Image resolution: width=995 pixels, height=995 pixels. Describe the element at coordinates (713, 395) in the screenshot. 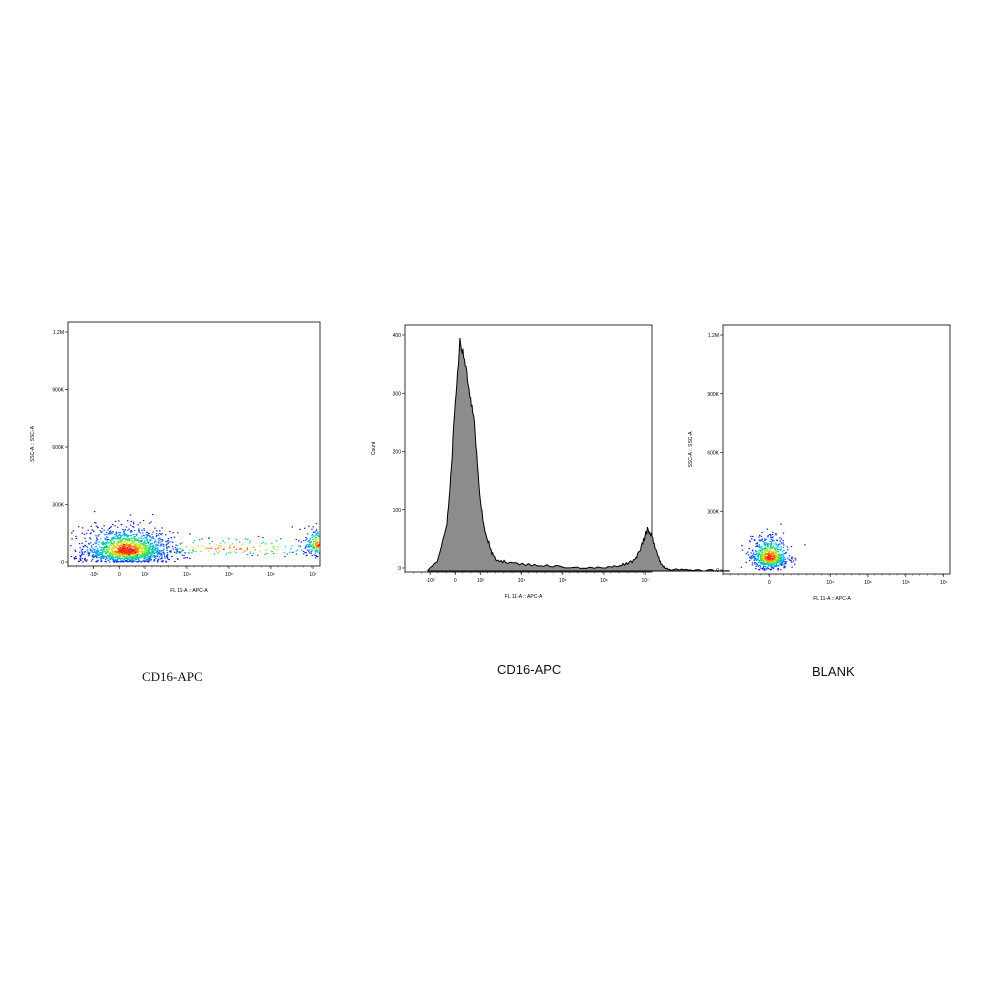

I see `y-tick-label: 900K` at that location.